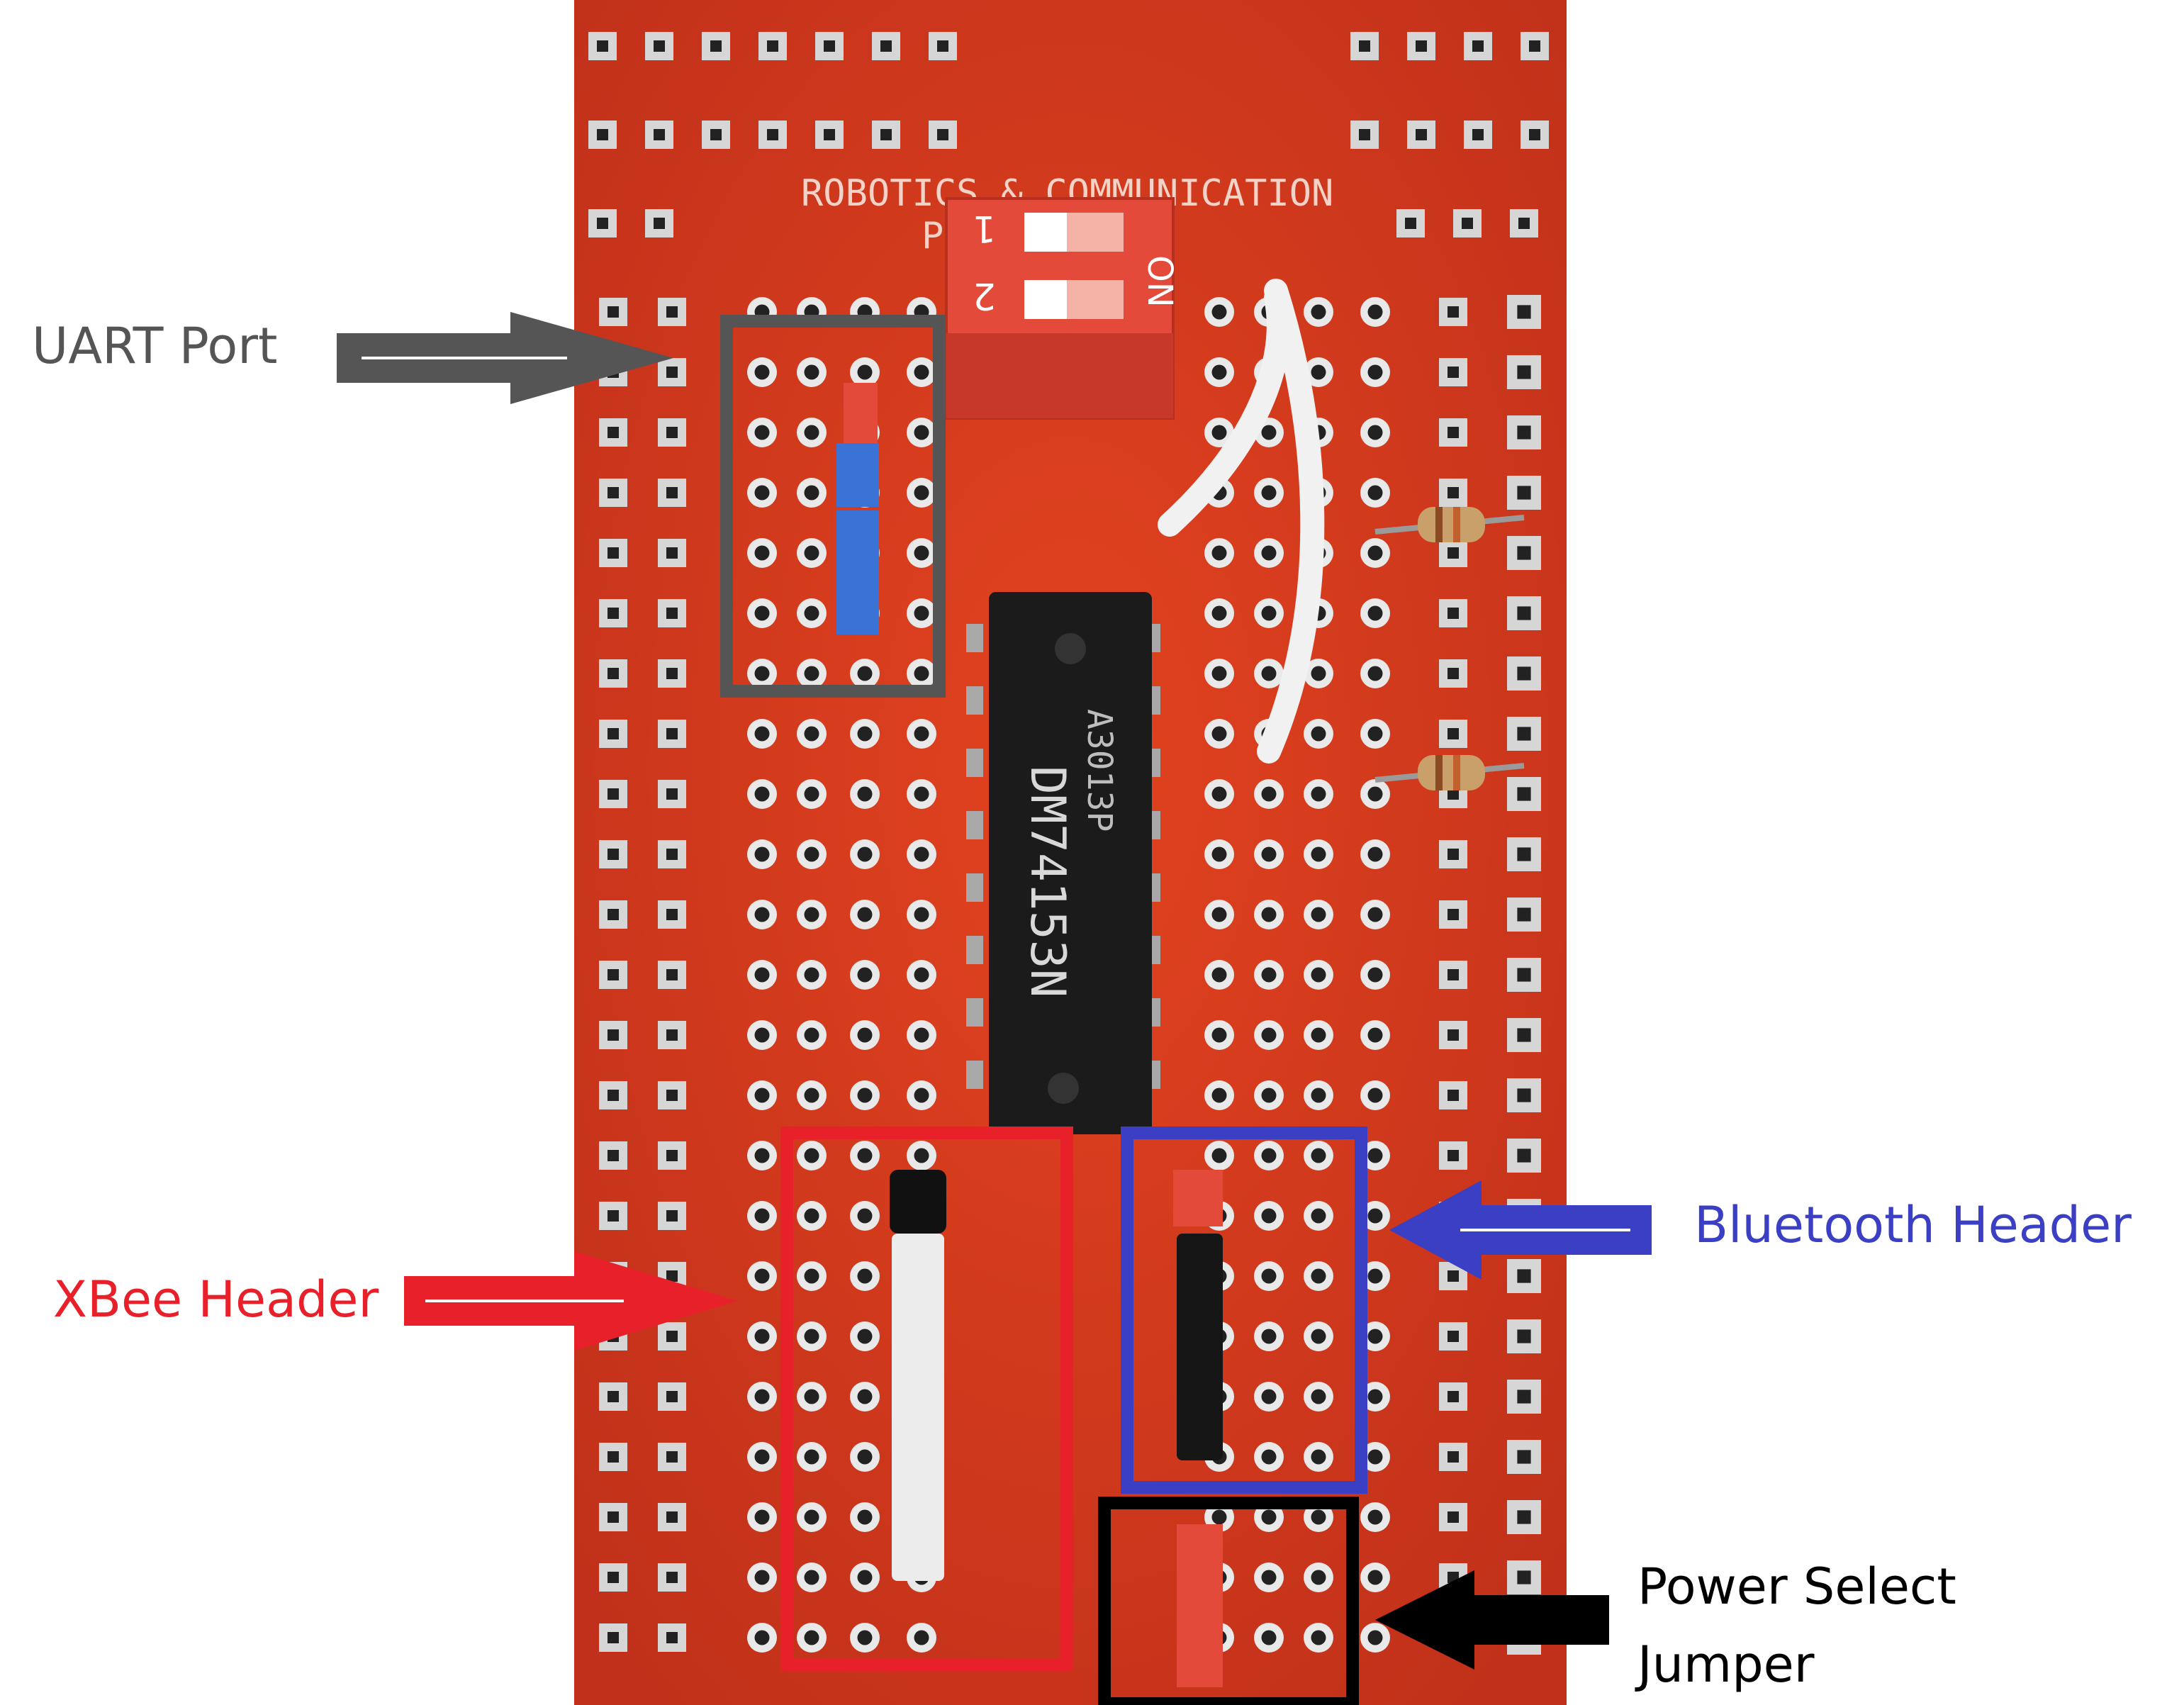 This screenshot has height=1705, width=2184. Describe the element at coordinates (1229, 1601) in the screenshot. I see `power-select-box` at that location.